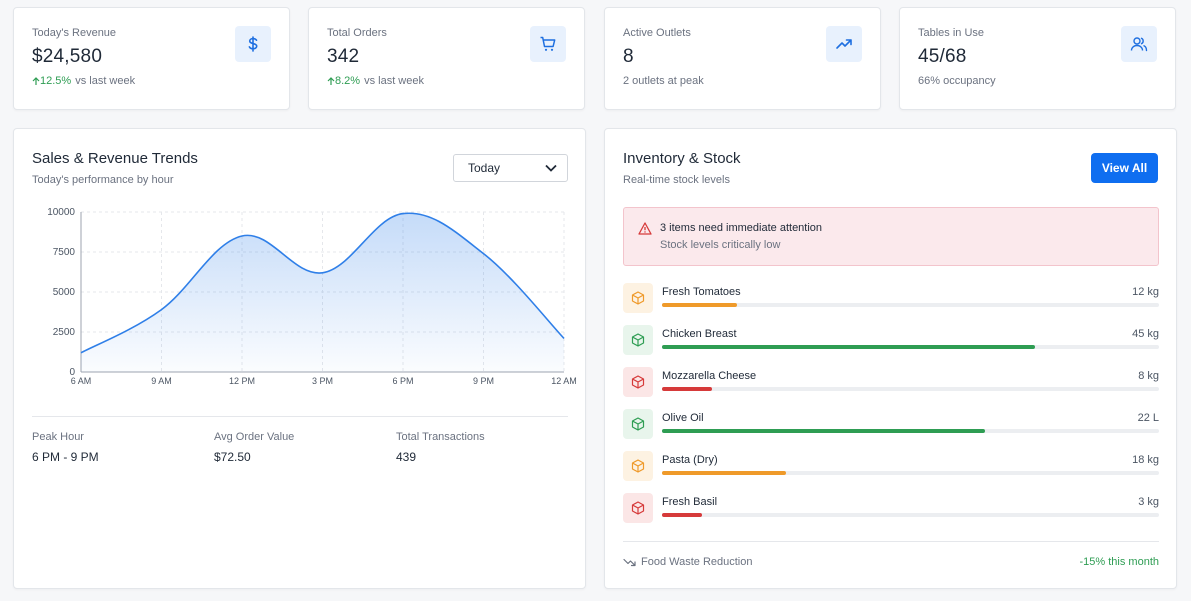  What do you see at coordinates (564, 381) in the screenshot?
I see `x-tick-label: 12 AM` at bounding box center [564, 381].